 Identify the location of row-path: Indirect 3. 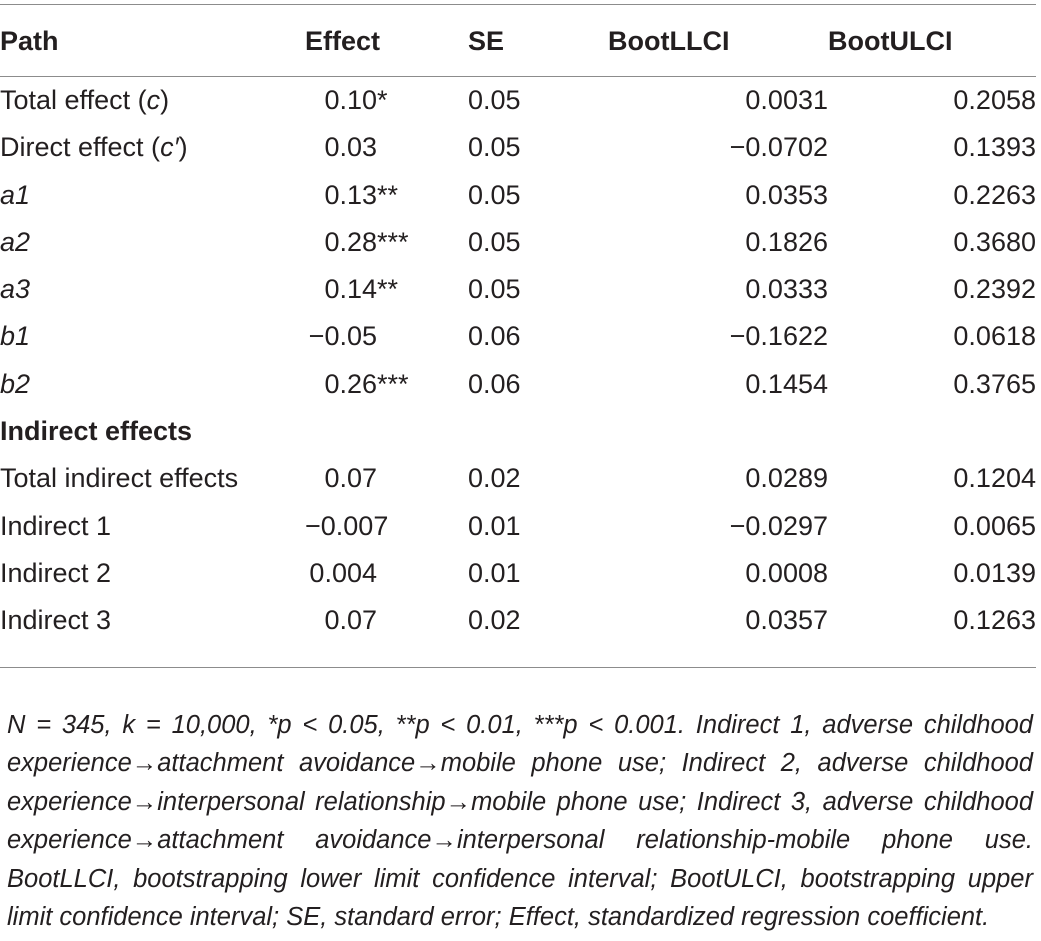
(56, 620).